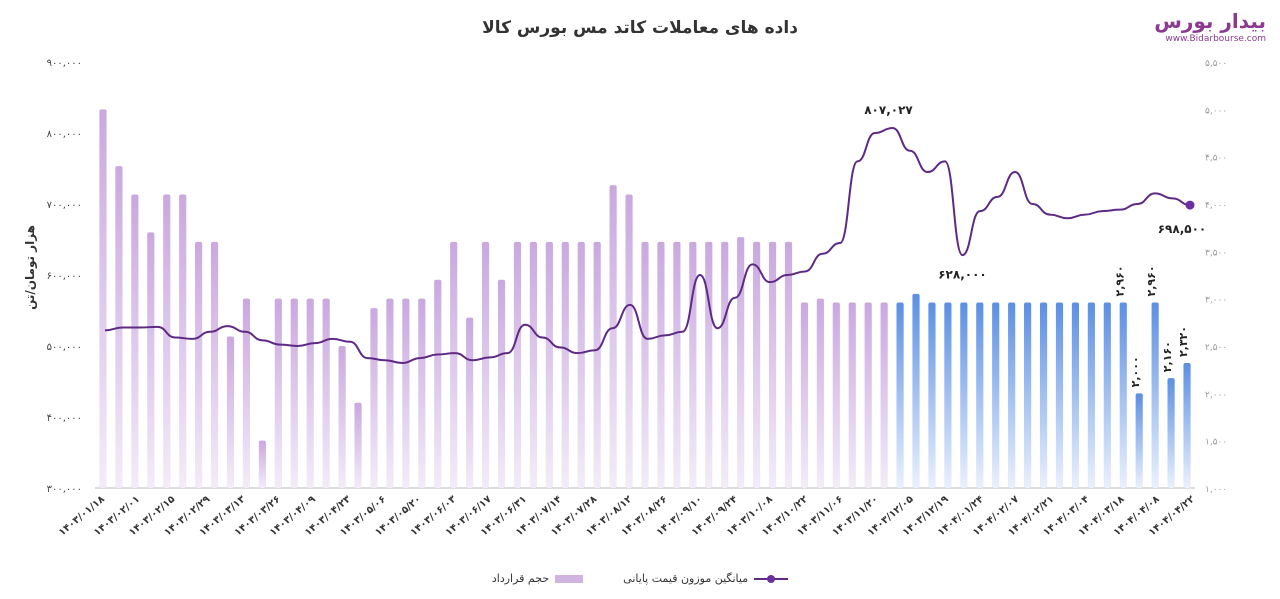 This screenshot has width=1280, height=599. Describe the element at coordinates (520, 578) in the screenshot. I see `legend-volume-label: حجم قرارداد` at that location.